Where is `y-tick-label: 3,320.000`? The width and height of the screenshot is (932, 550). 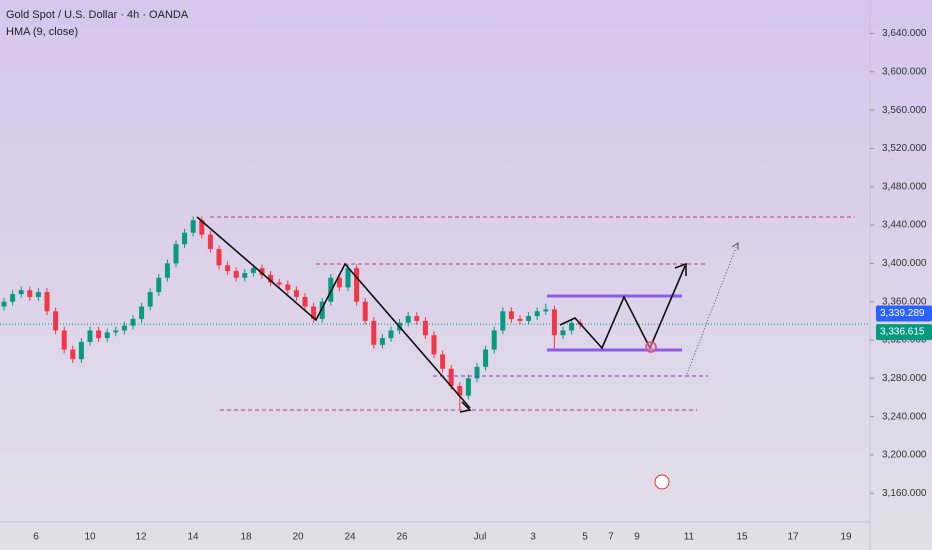 y-tick-label: 3,320.000 is located at coordinates (904, 340).